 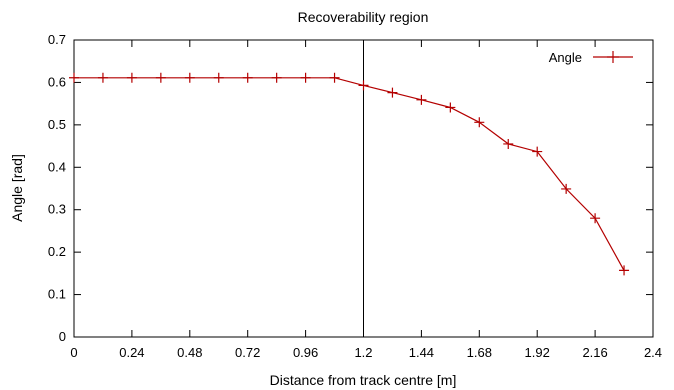 What do you see at coordinates (57, 166) in the screenshot?
I see `y-tick-label: 0.4` at bounding box center [57, 166].